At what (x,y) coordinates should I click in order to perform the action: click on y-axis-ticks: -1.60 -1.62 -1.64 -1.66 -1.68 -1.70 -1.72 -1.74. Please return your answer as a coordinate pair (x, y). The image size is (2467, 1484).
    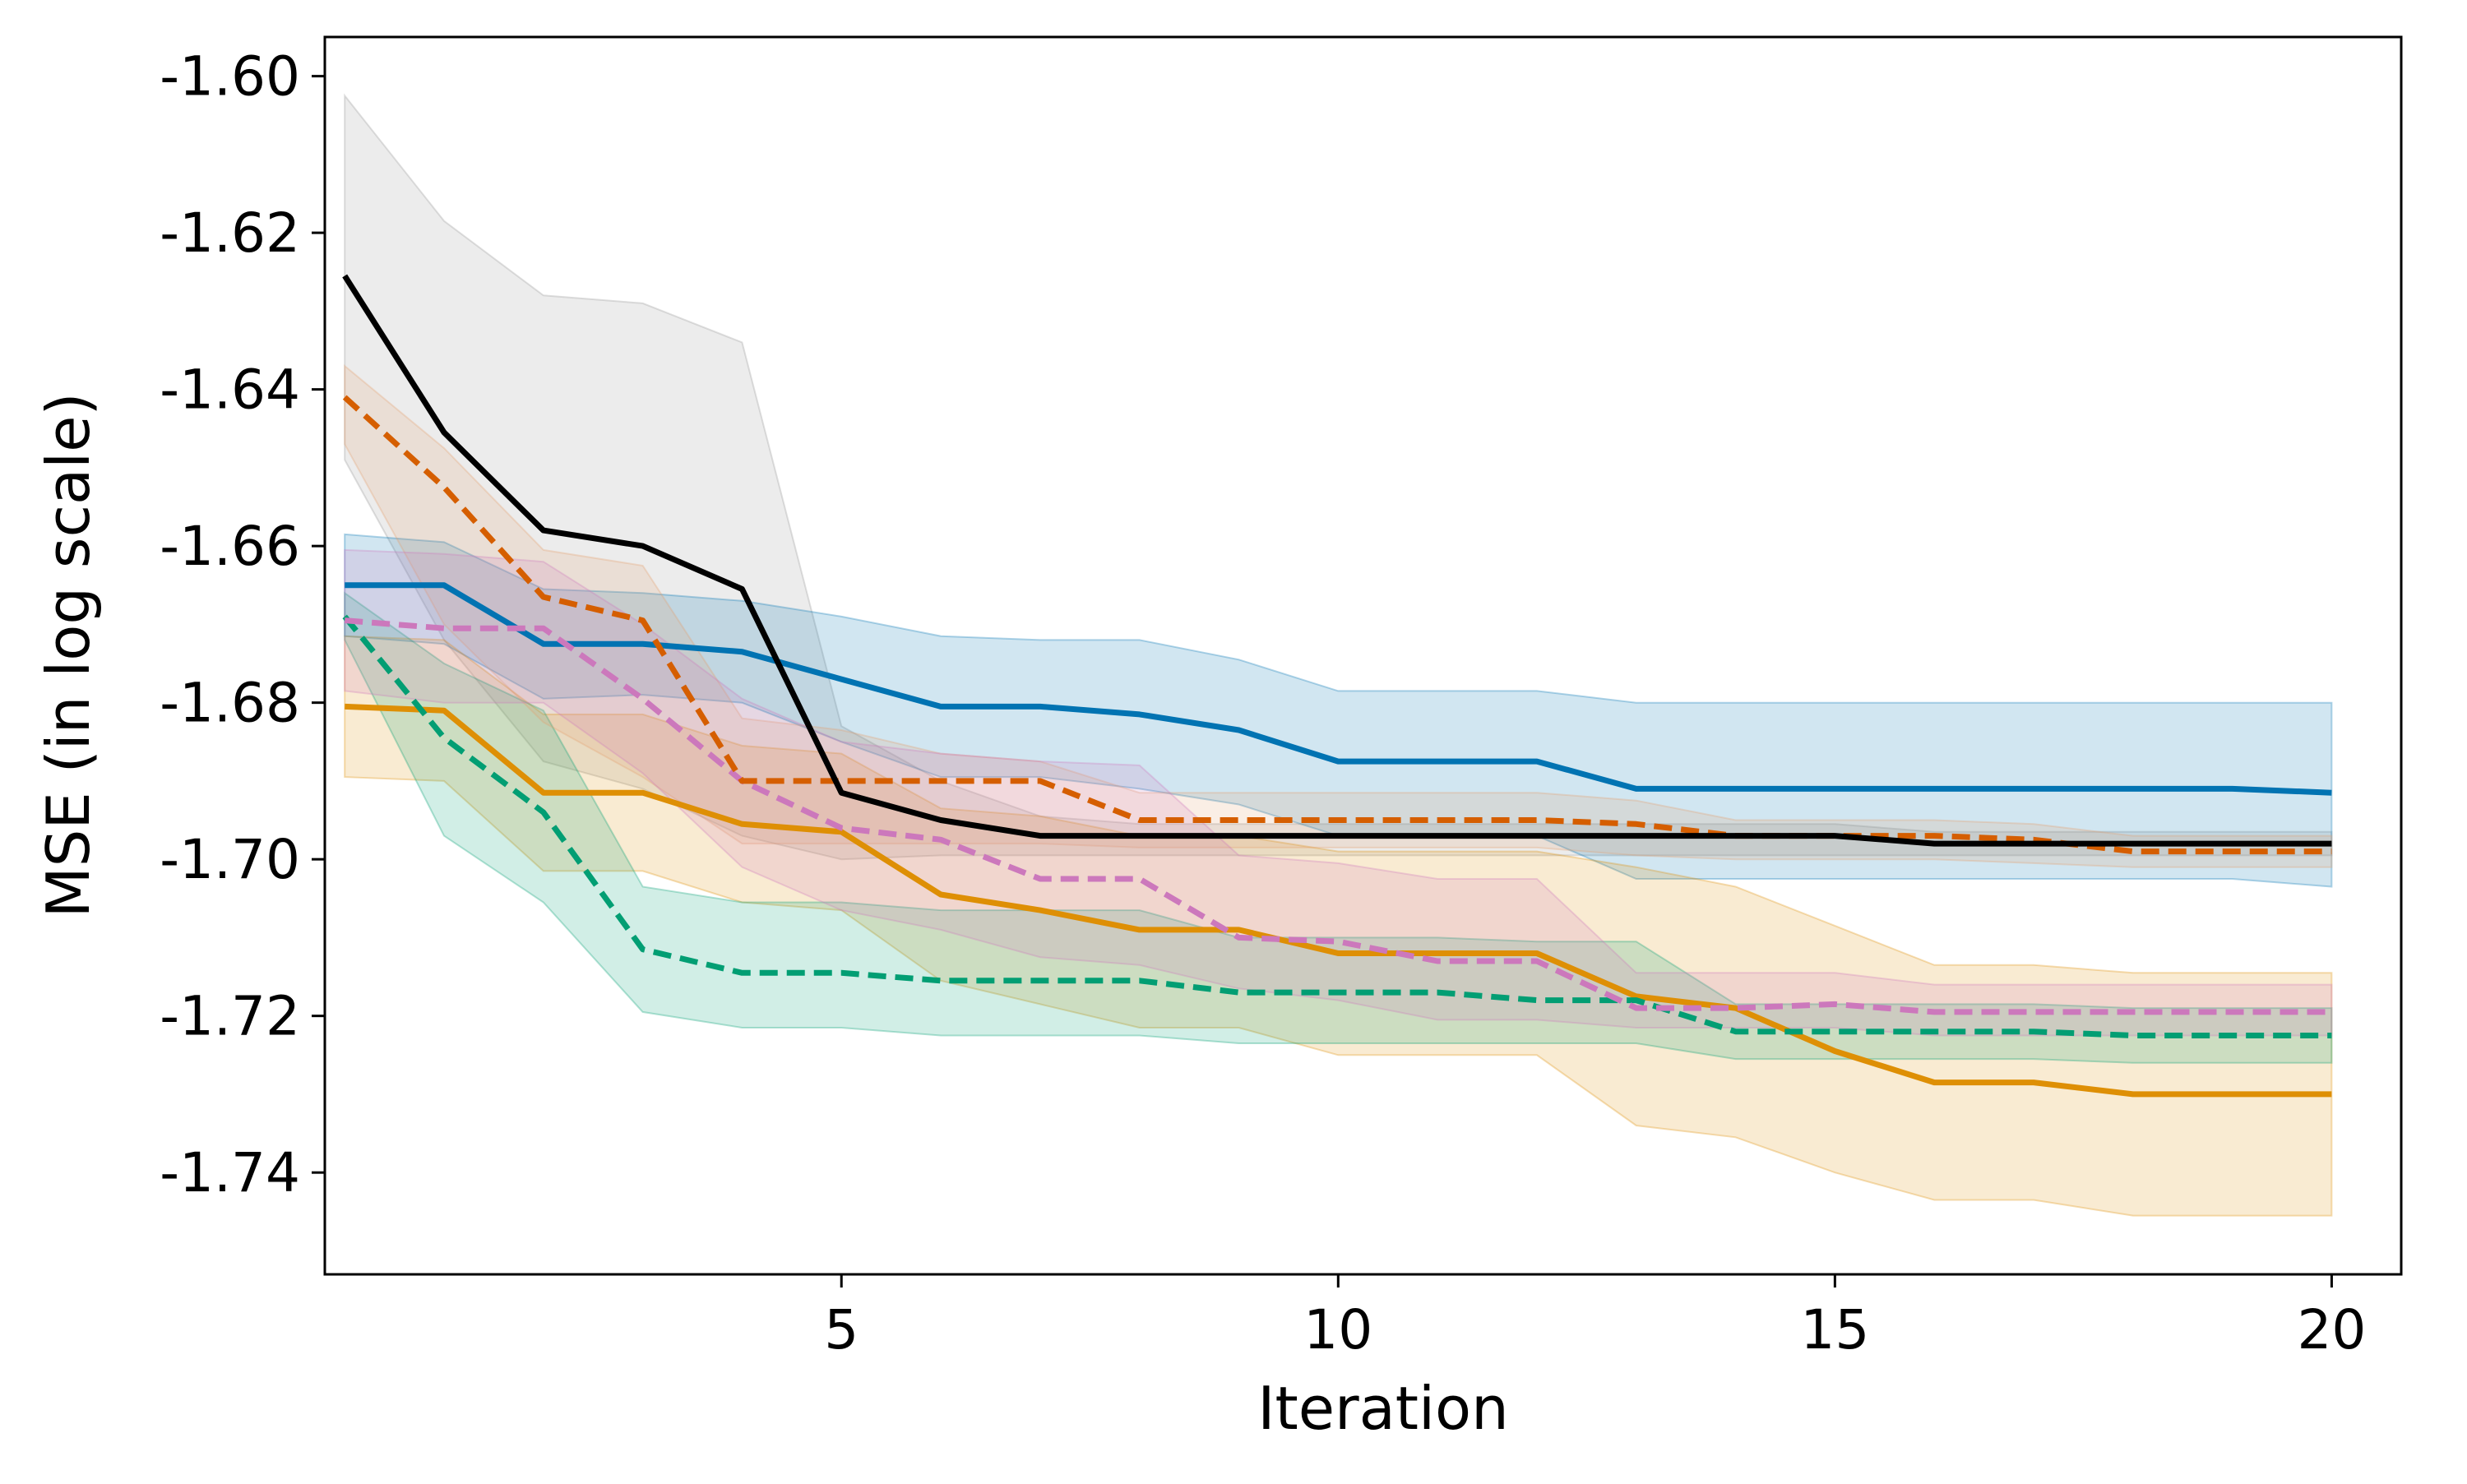
    Looking at the image, I should click on (243, 625).